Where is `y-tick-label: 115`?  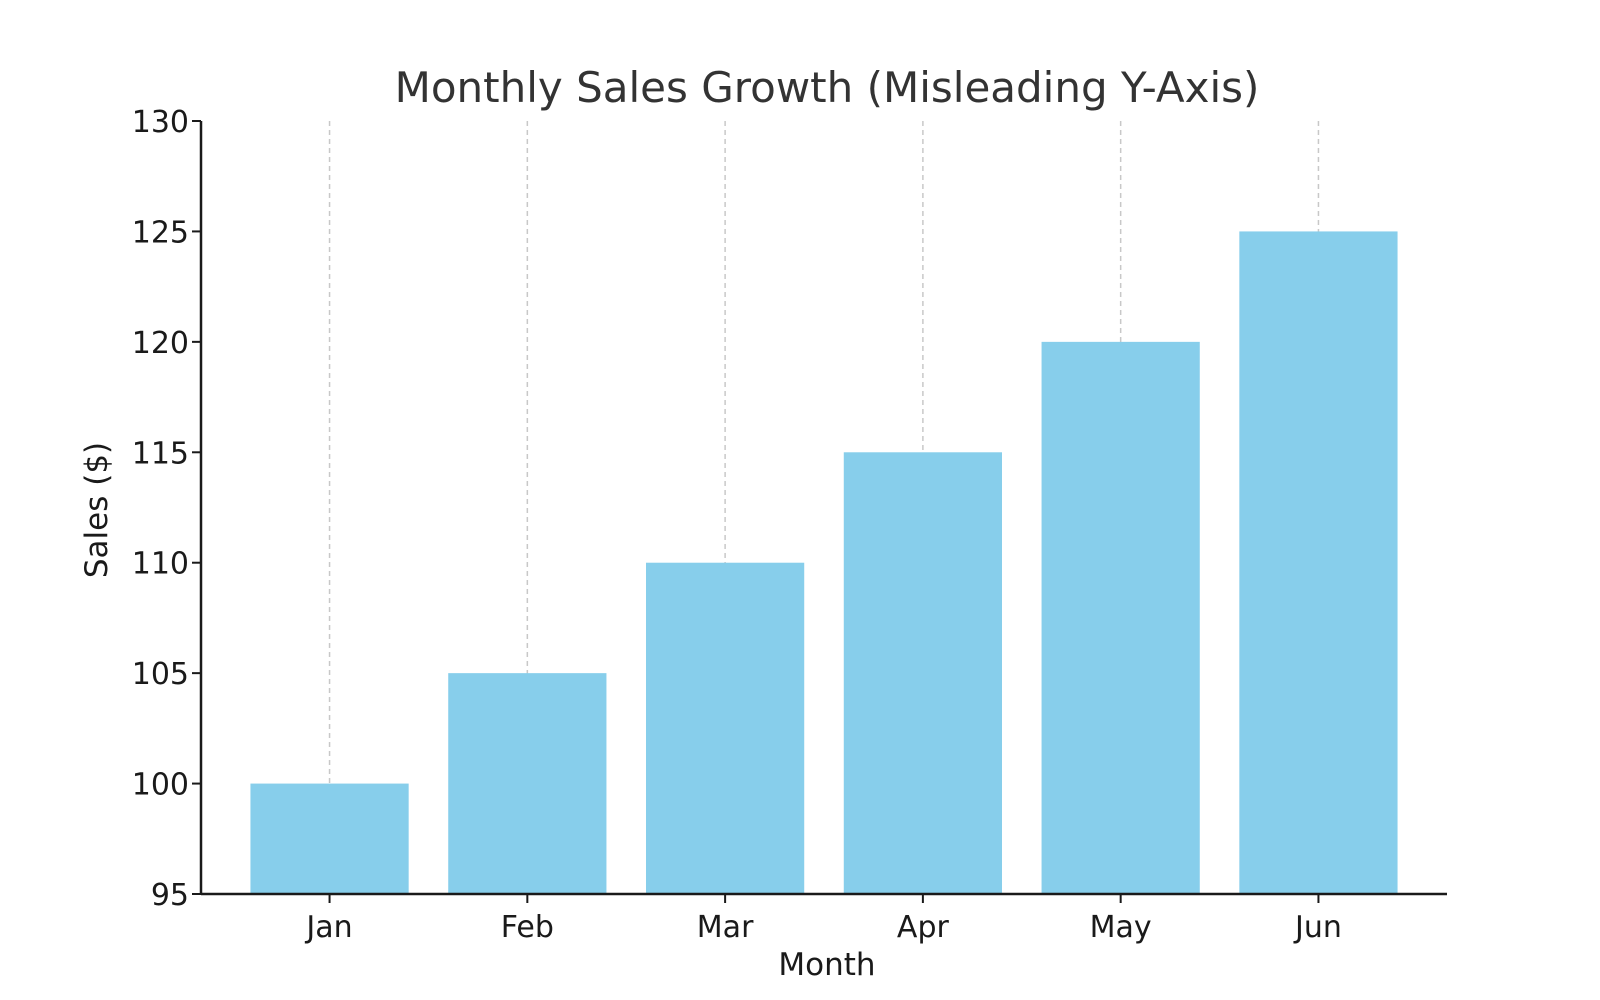
y-tick-label: 115 is located at coordinates (160, 453).